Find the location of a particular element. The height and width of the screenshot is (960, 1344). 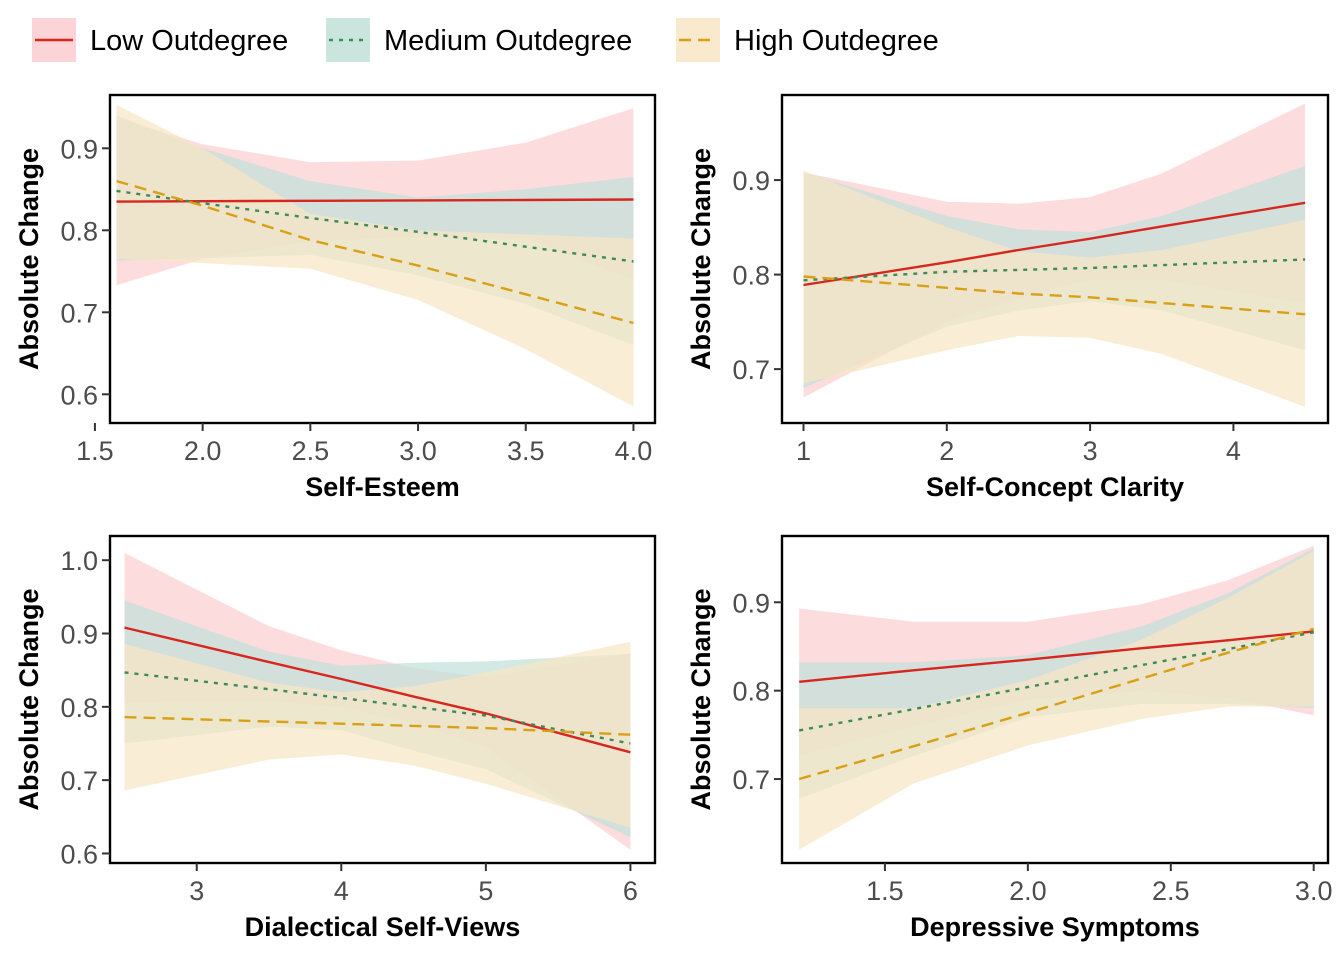

legend-label-medium-outdegree: Medium Outdegree is located at coordinates (508, 41).